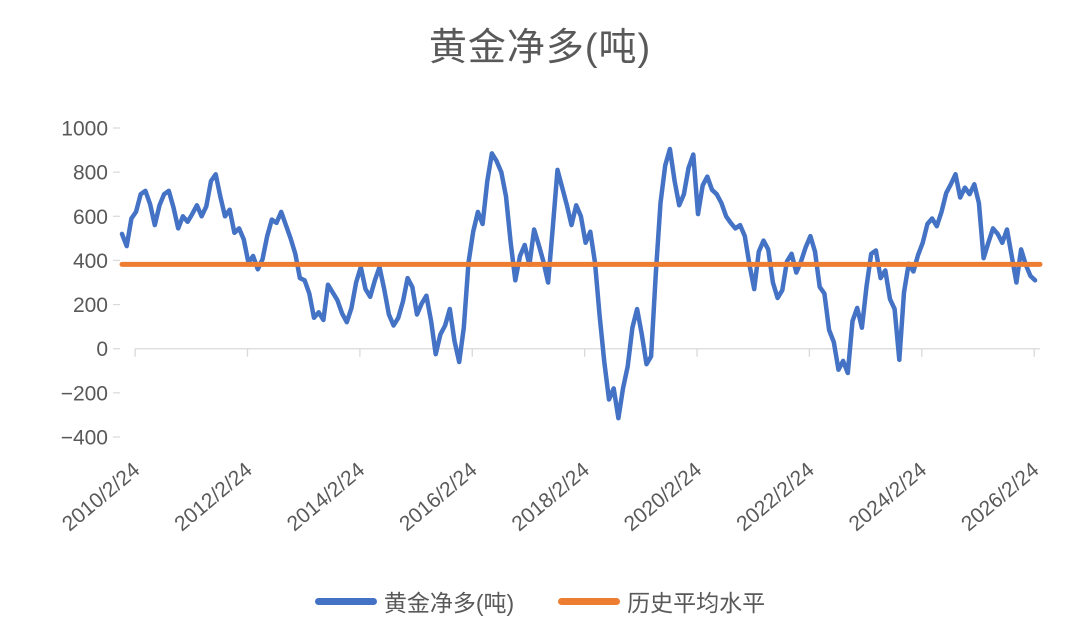 This screenshot has width=1080, height=639. Describe the element at coordinates (696, 603) in the screenshot. I see `legend-label-historical-average: 历史平均水平` at that location.